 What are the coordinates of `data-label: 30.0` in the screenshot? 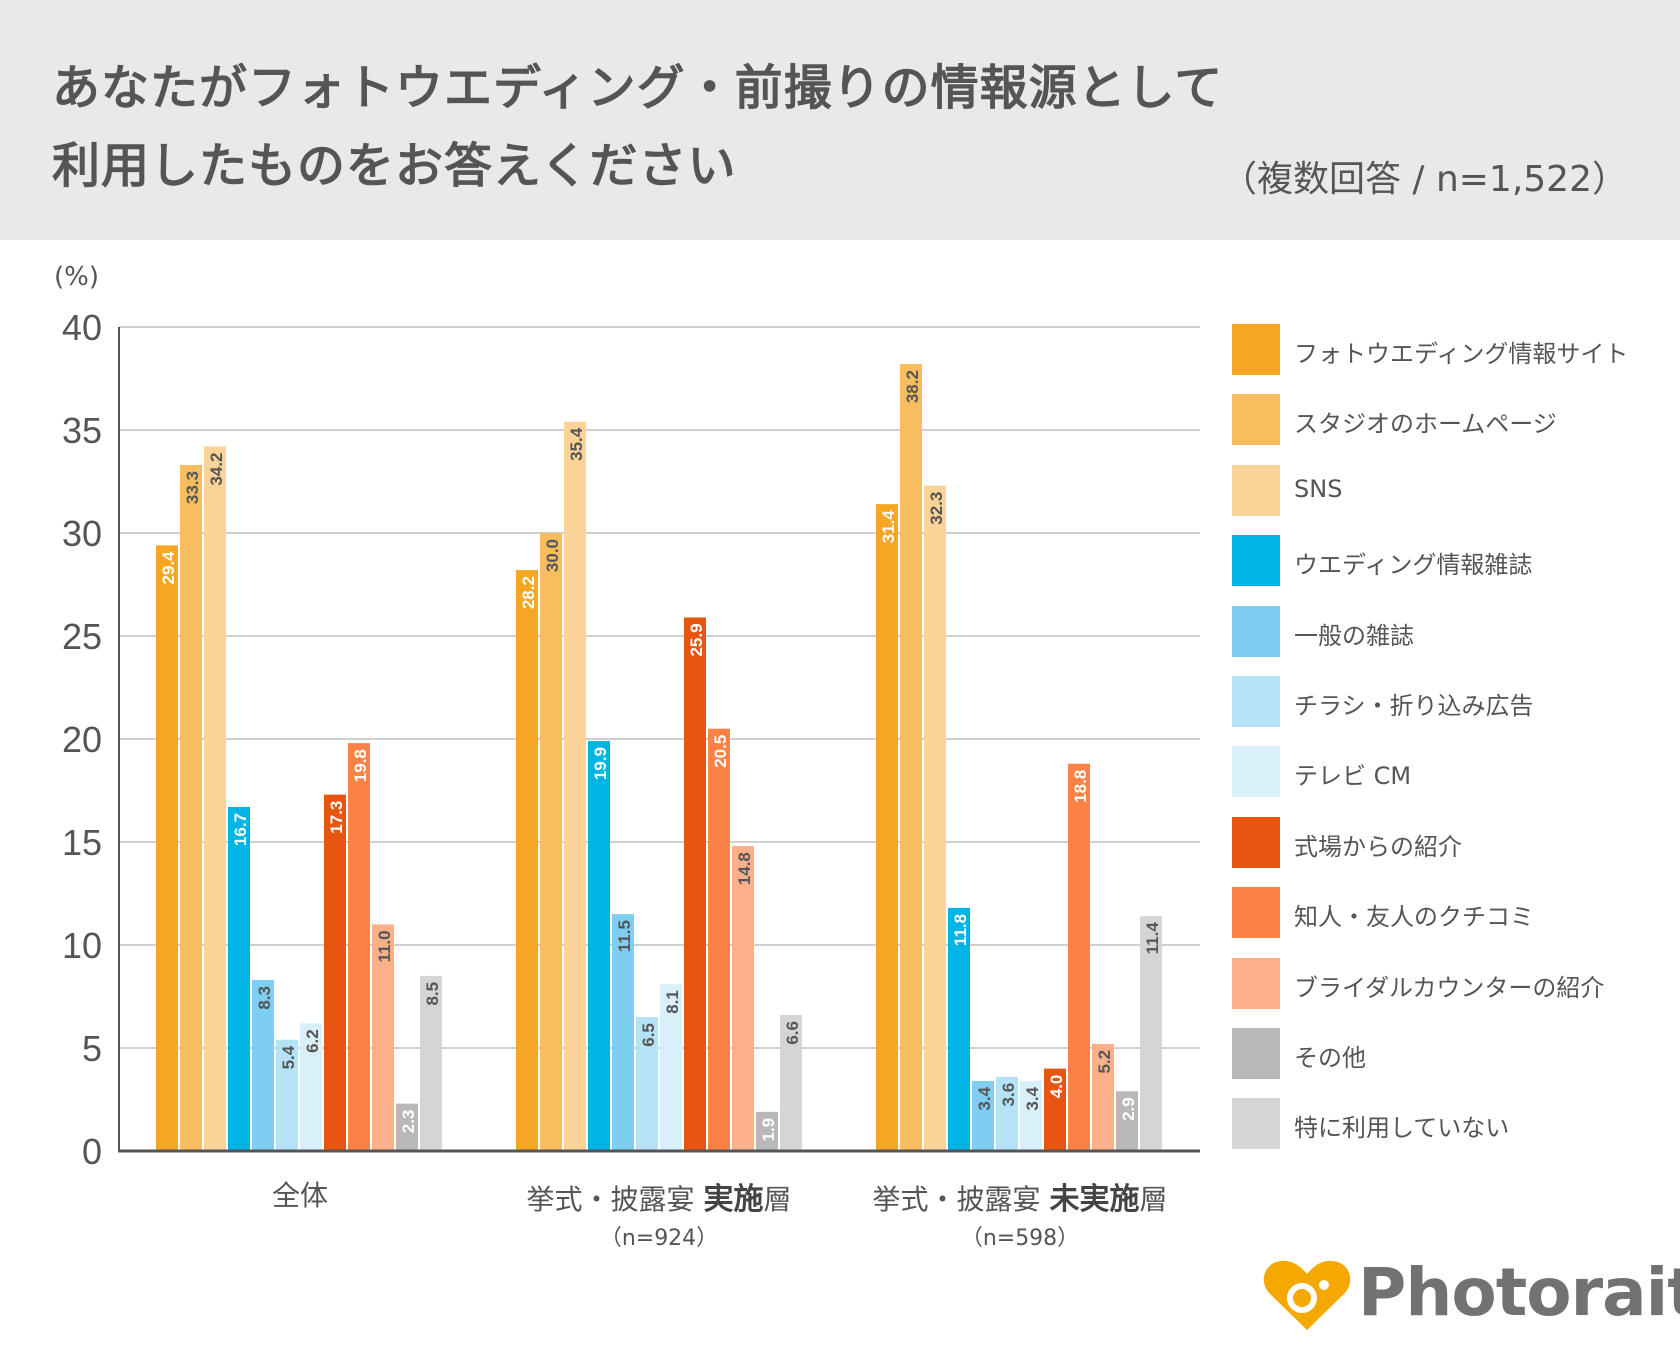 It's located at (552, 555).